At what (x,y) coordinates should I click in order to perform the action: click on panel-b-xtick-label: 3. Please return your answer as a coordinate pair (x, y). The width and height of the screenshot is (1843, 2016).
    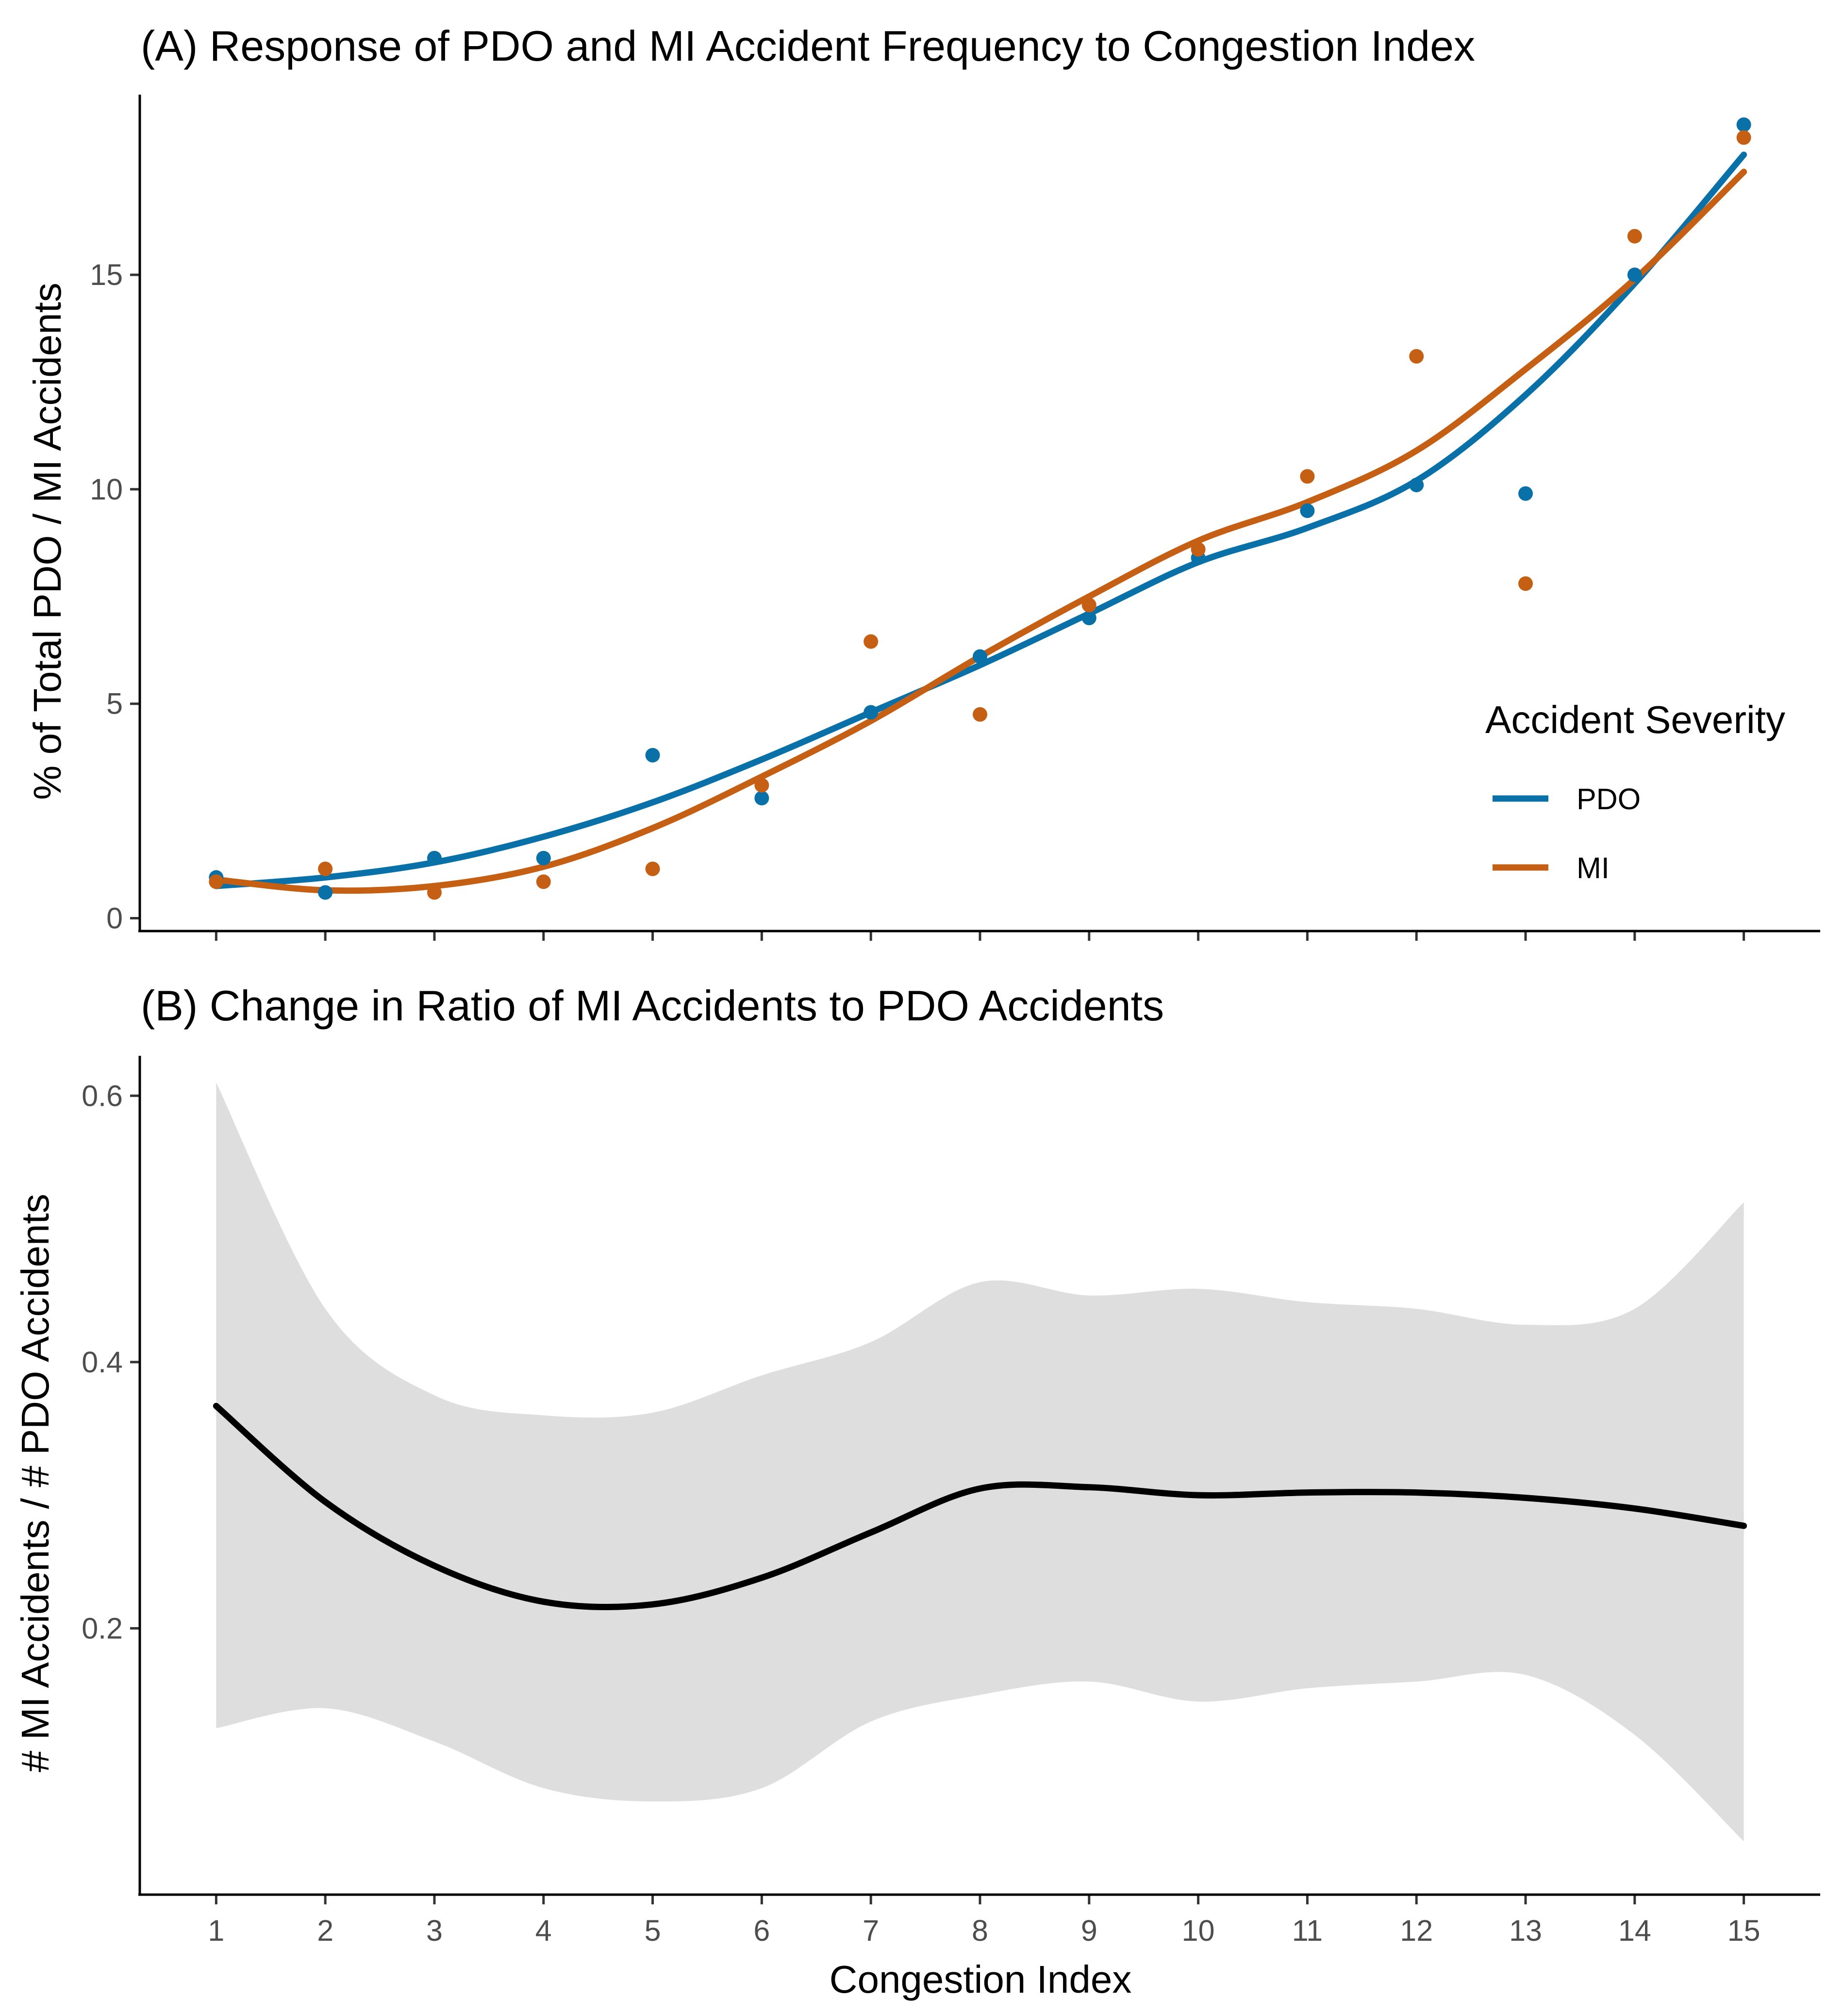
    Looking at the image, I should click on (434, 1930).